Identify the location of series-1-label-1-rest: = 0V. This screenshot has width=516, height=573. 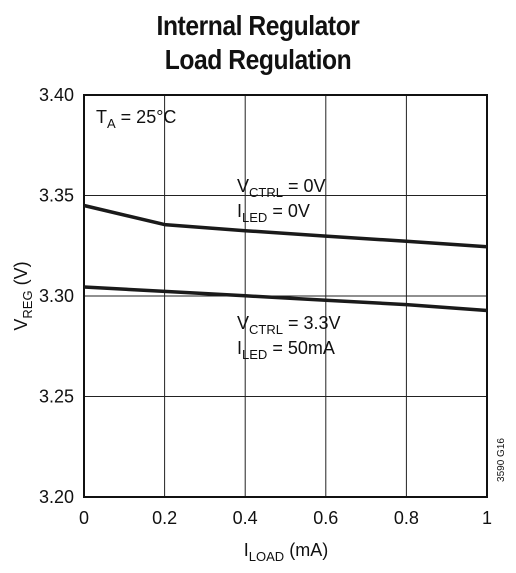
(304, 186).